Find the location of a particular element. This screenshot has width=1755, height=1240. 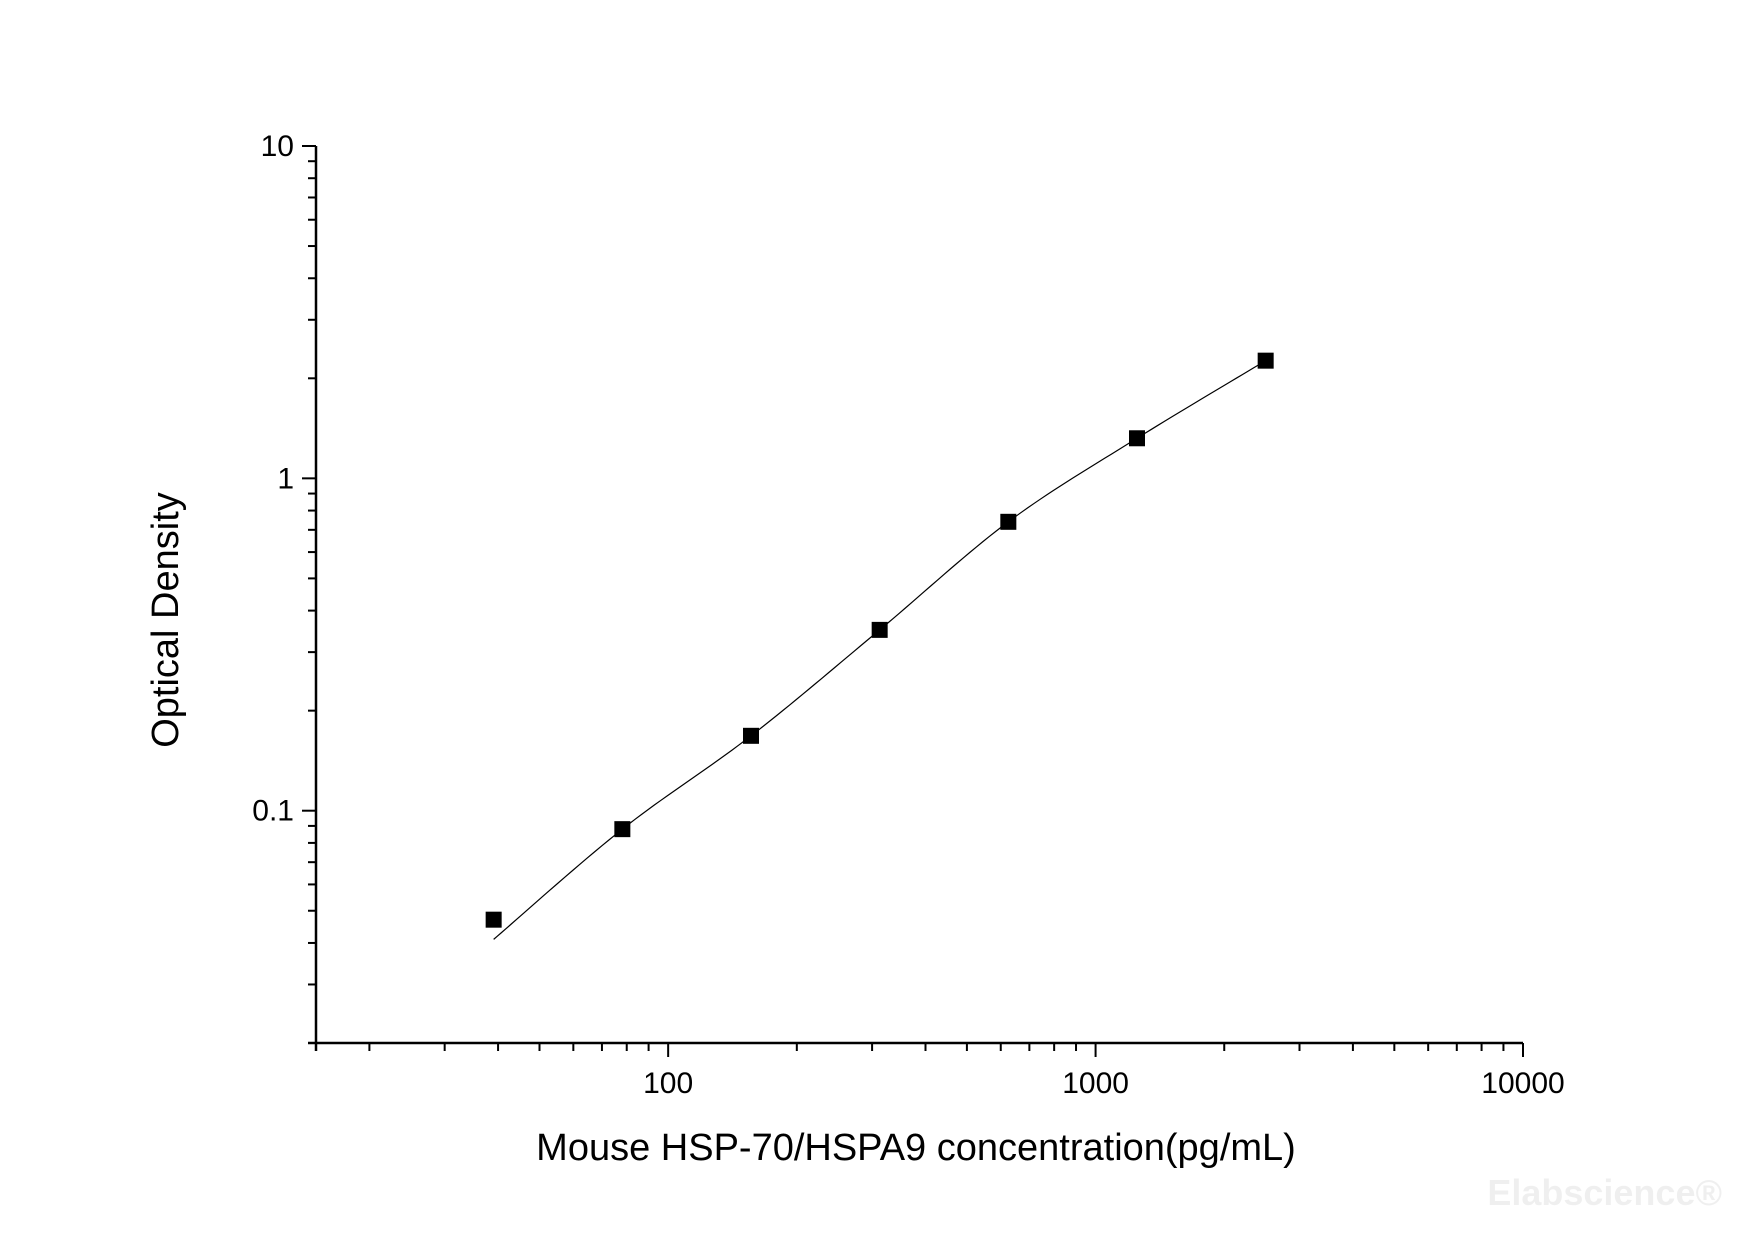

y-tick-label: 0.1 is located at coordinates (273, 811).